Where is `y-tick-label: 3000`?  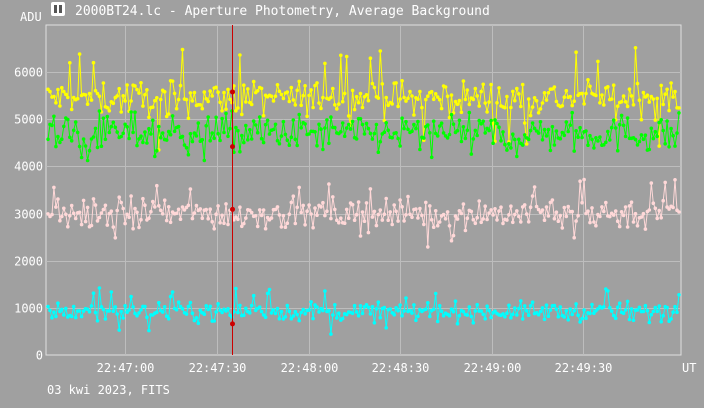 y-tick-label: 3000 is located at coordinates (28, 215).